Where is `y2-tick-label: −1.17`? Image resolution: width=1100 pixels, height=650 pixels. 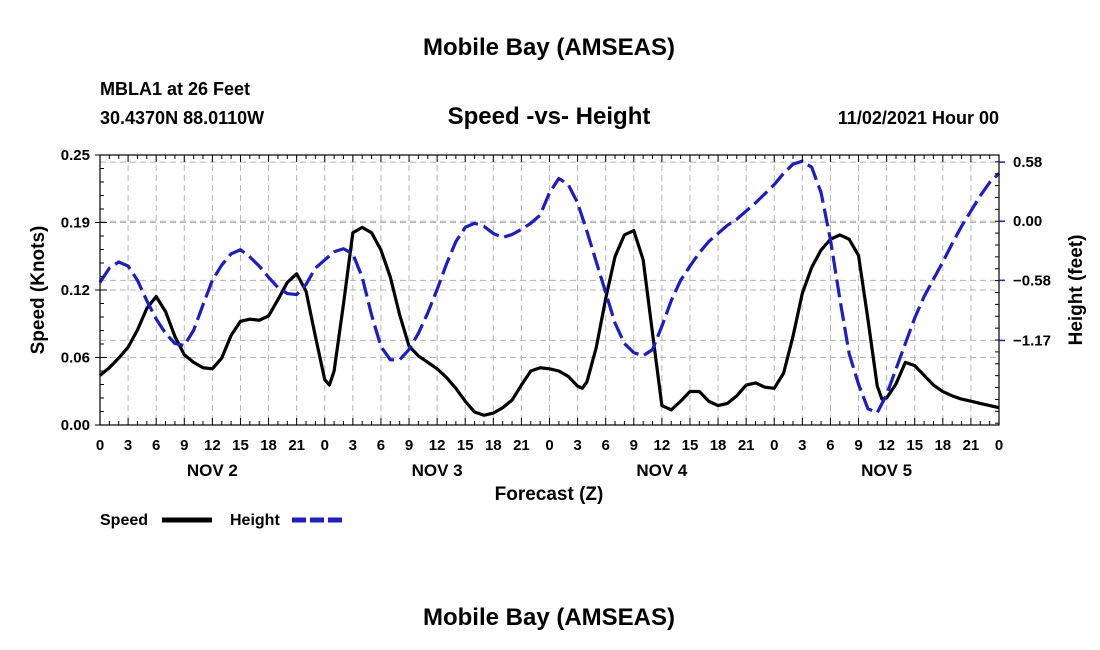
y2-tick-label: −1.17 is located at coordinates (1032, 340).